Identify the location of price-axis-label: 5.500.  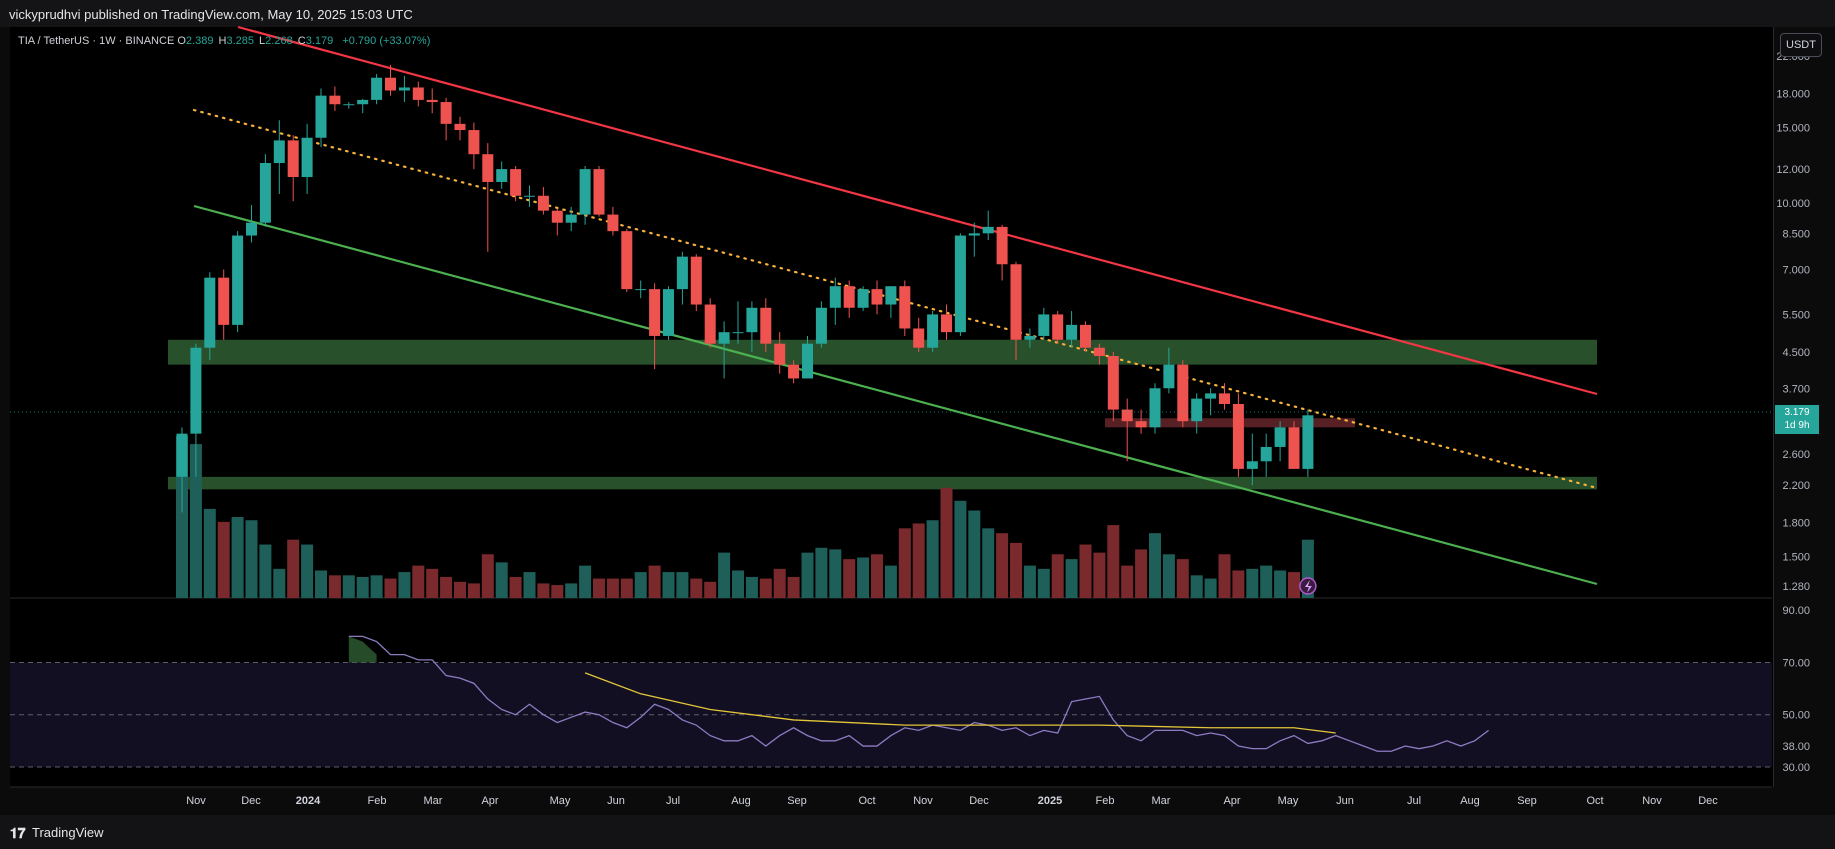
(1796, 315).